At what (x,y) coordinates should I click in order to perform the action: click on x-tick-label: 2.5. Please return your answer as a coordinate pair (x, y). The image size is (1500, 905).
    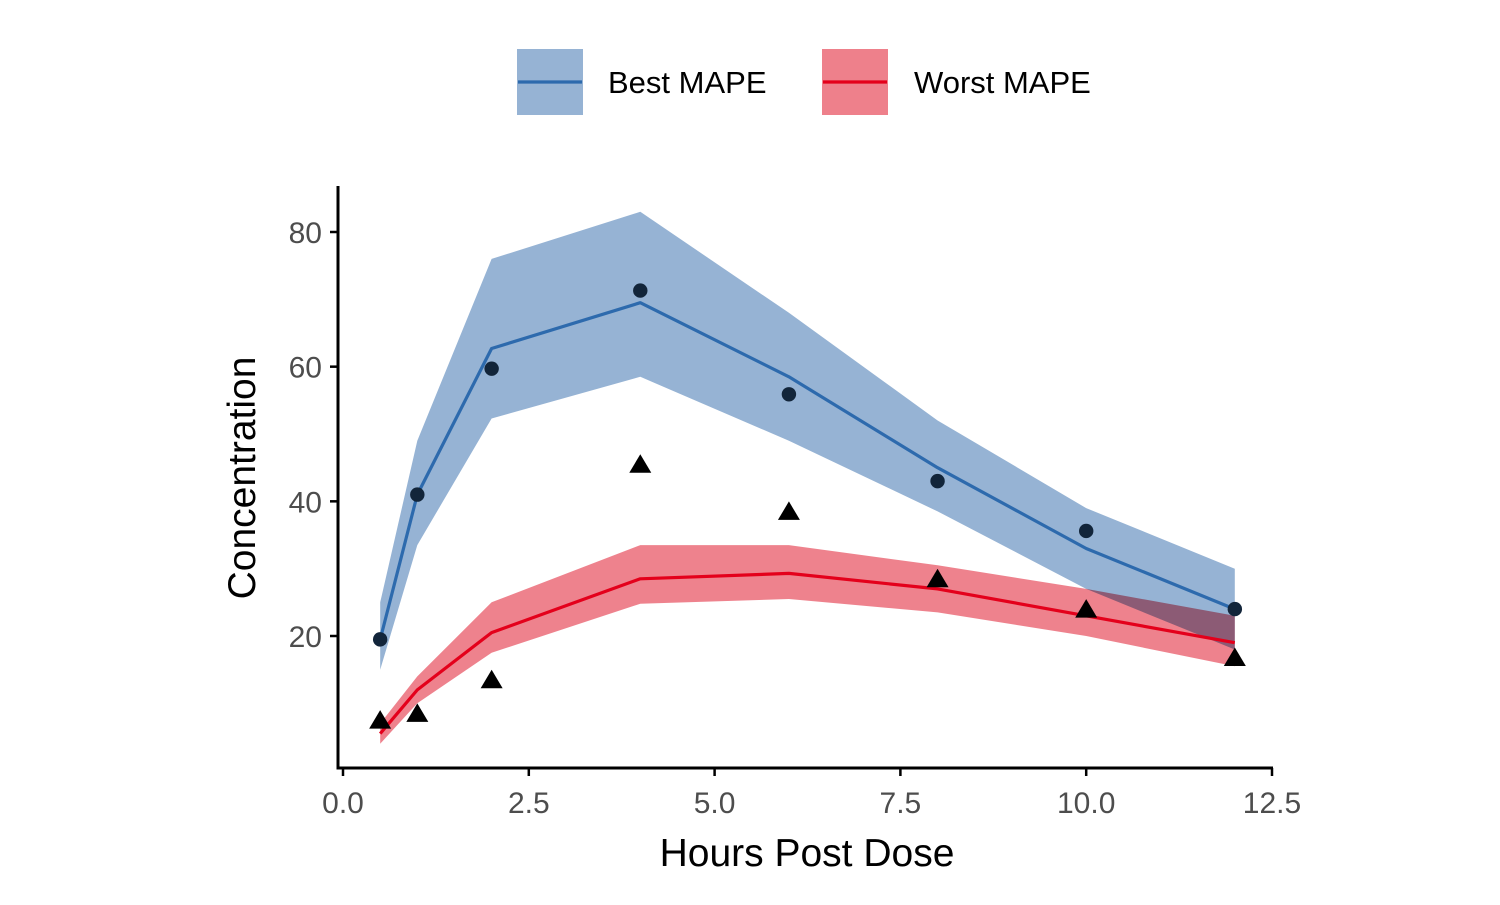
    Looking at the image, I should click on (529, 803).